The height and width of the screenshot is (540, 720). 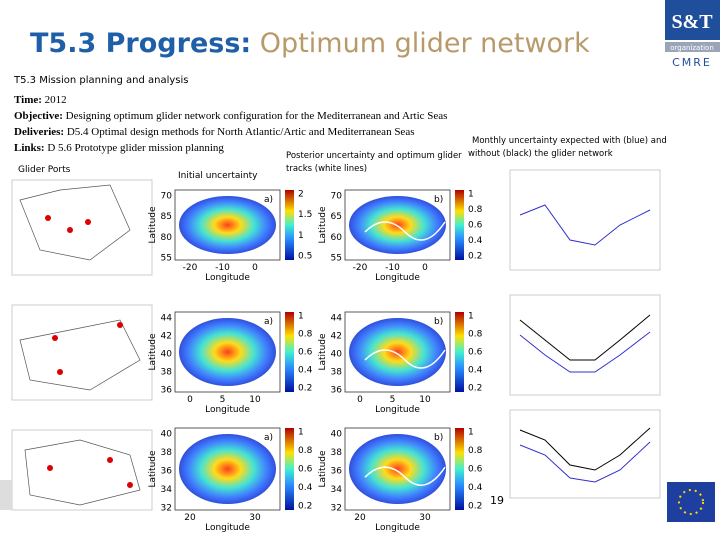 What do you see at coordinates (305, 257) in the screenshot?
I see `colorbar-tick-label: 0.5` at bounding box center [305, 257].